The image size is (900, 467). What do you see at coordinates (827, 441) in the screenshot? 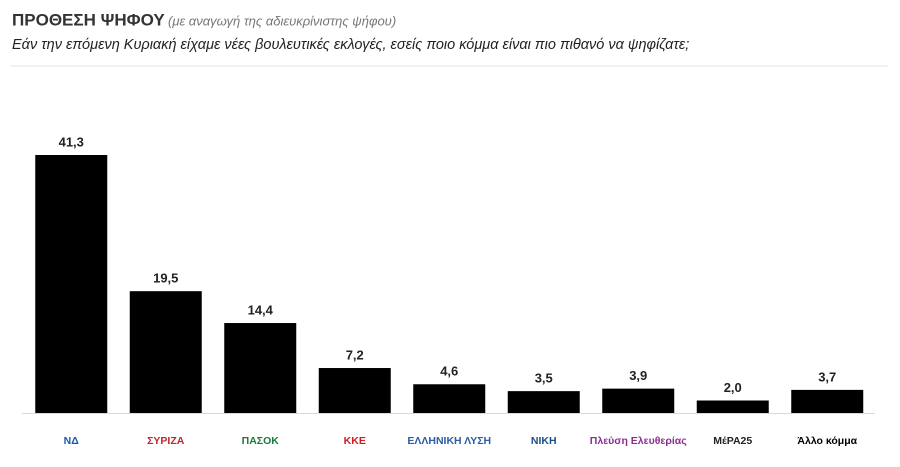
I see `x-tick-label: Άλλο κόμμα` at bounding box center [827, 441].